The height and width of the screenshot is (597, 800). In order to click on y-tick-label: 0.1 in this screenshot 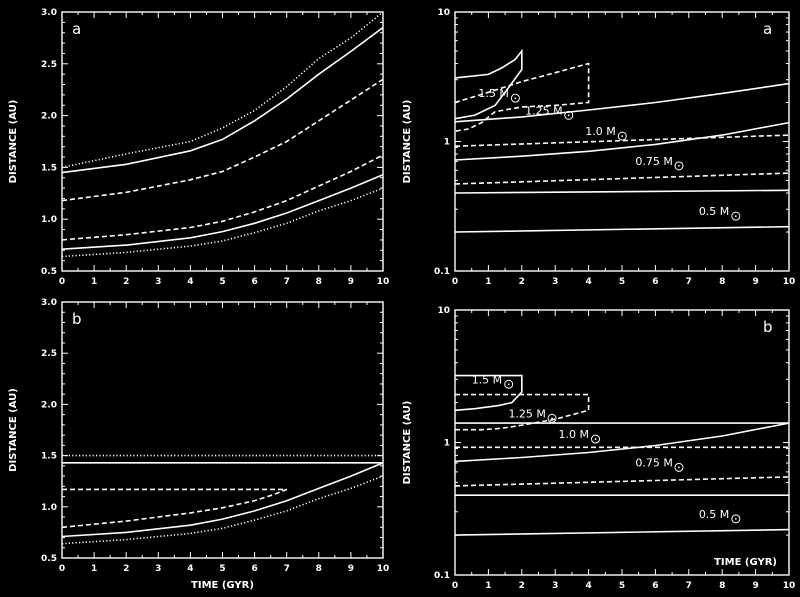, I will do `click(442, 272)`.